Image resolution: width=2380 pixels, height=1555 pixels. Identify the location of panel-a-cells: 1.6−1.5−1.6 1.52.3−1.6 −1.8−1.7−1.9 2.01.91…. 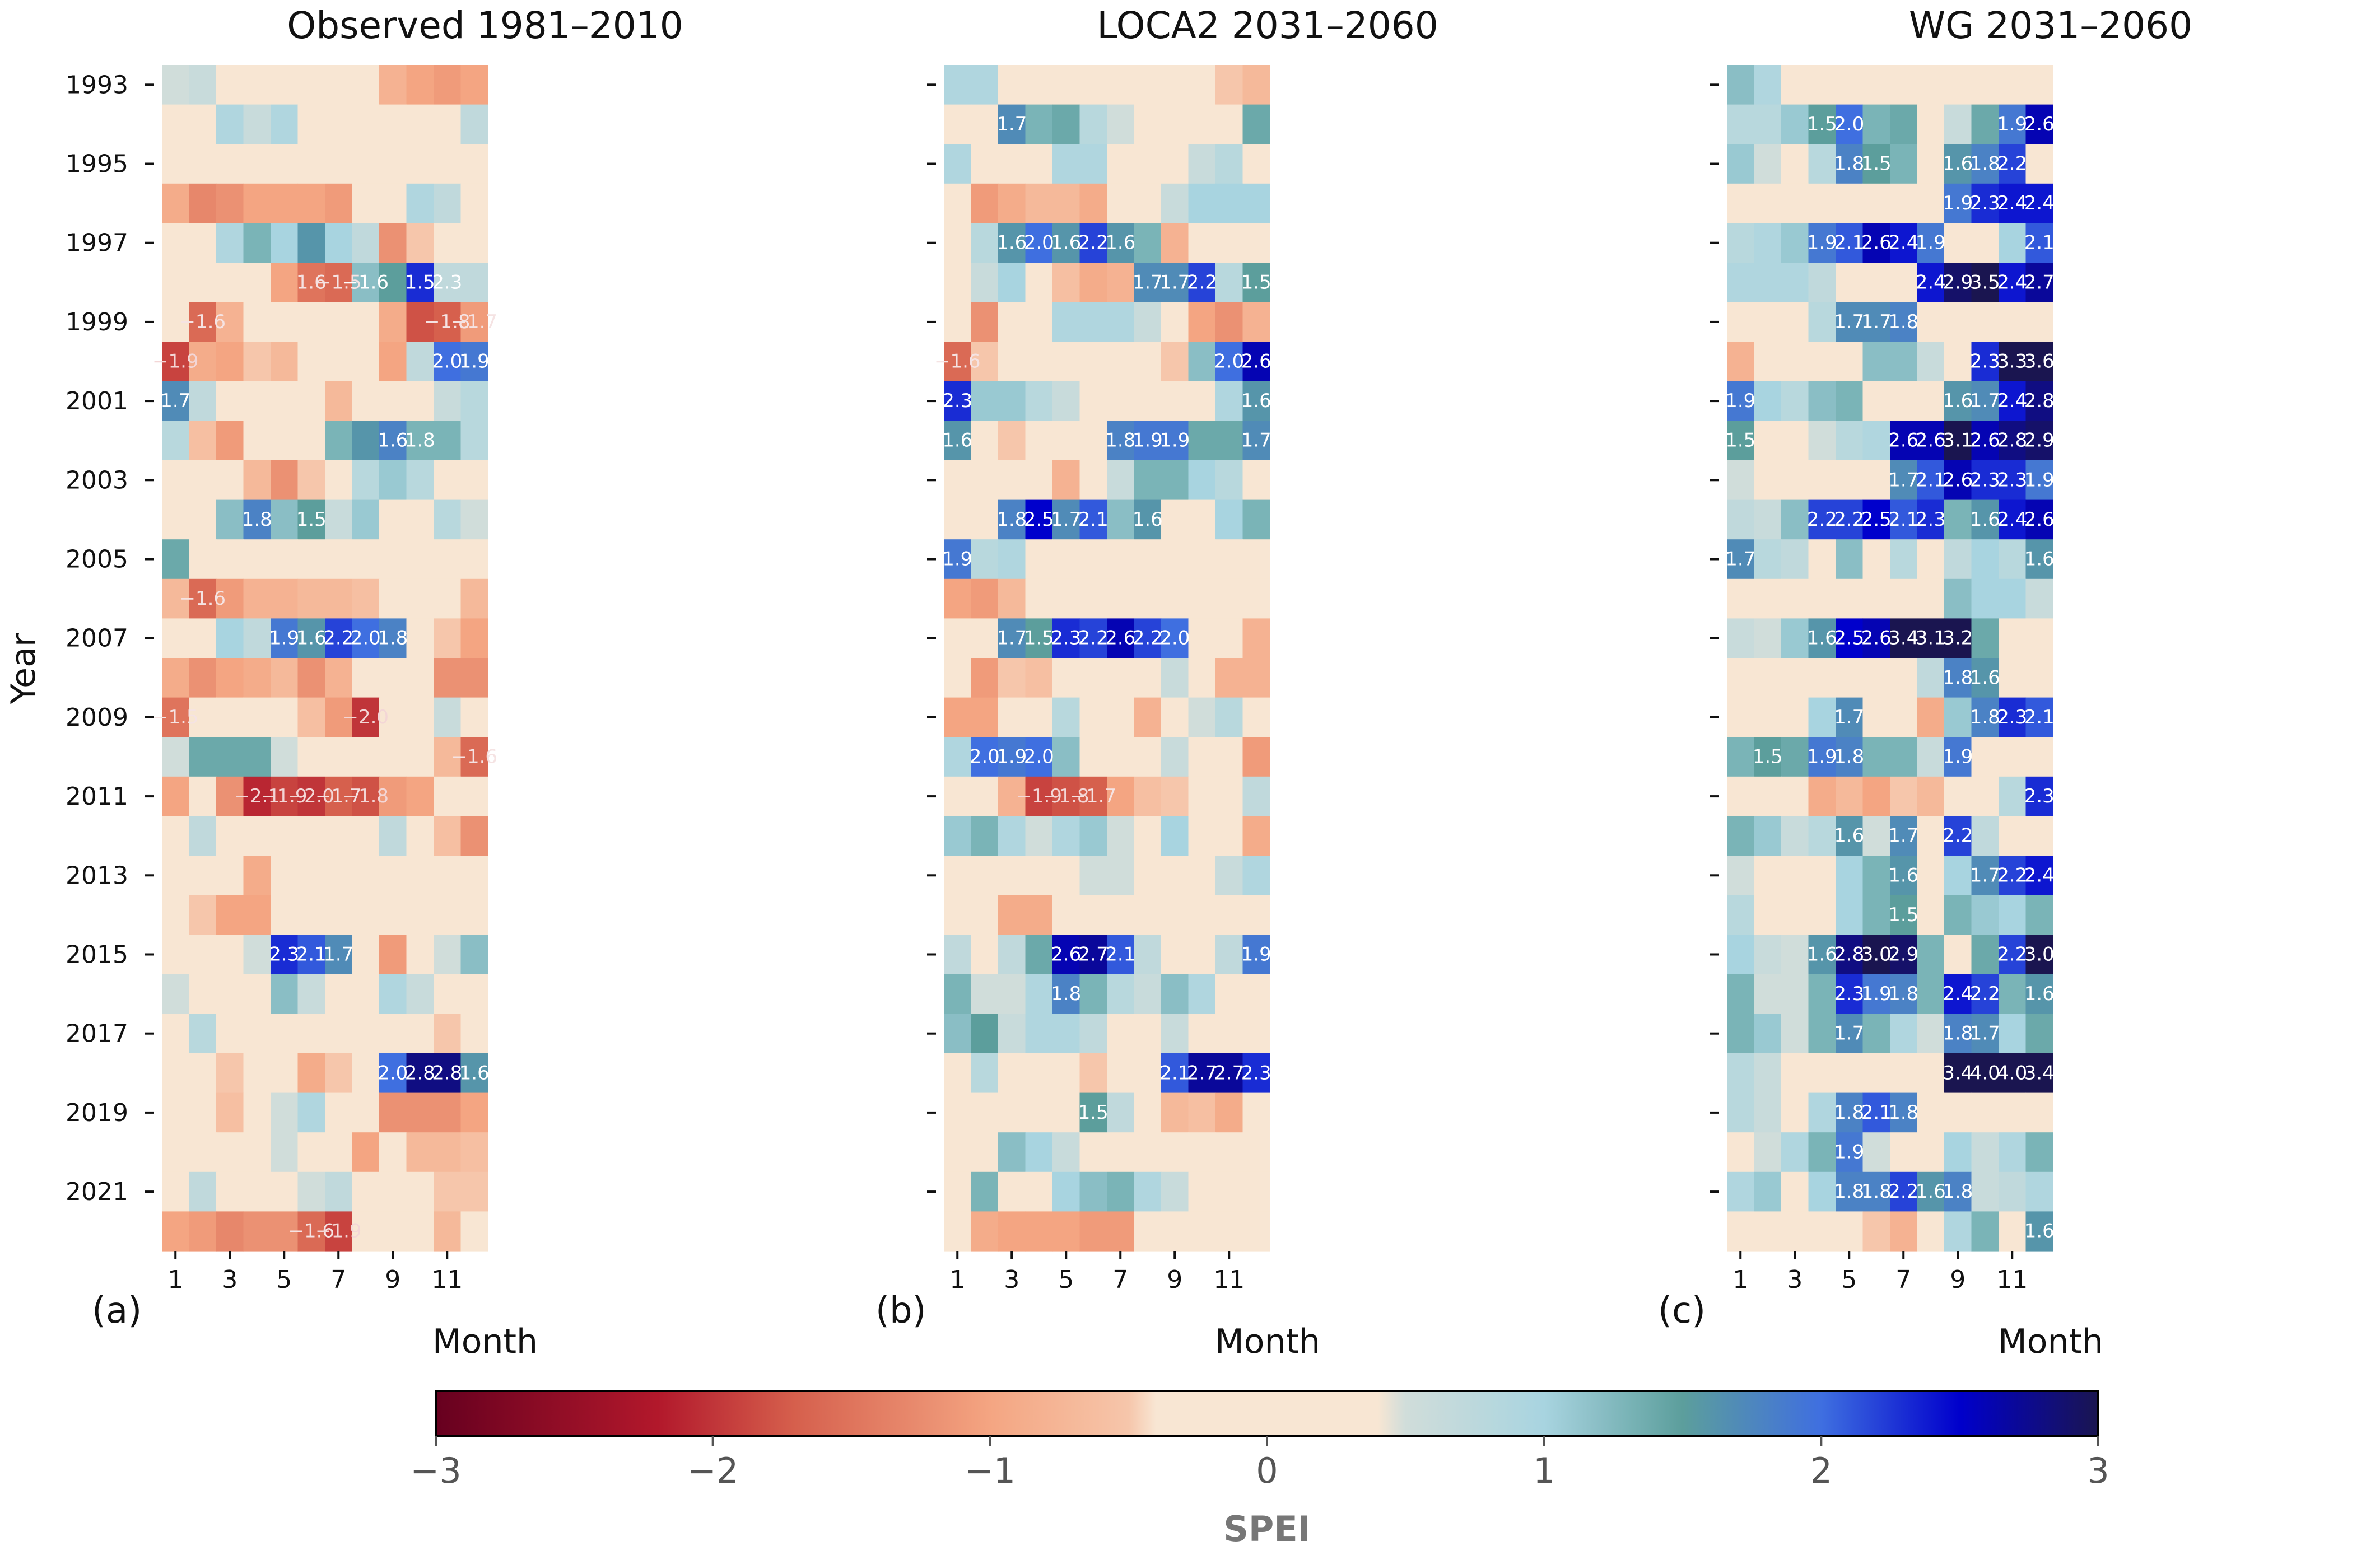
(324, 659).